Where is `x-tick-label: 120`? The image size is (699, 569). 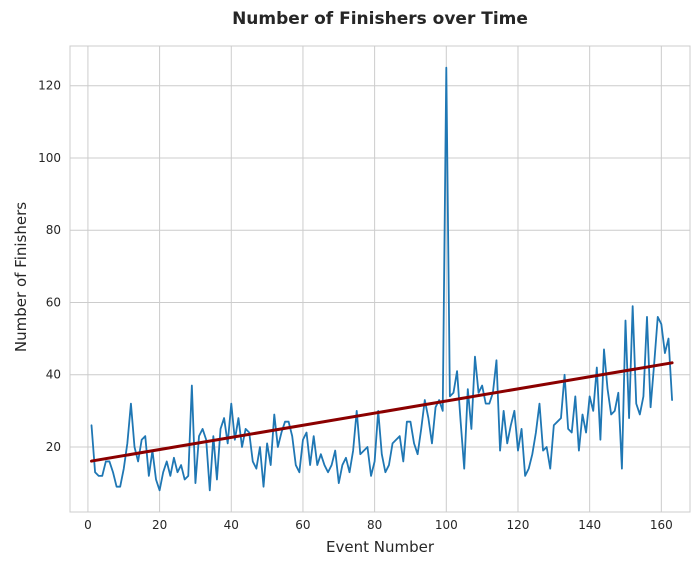
x-tick-label: 120 is located at coordinates (518, 525).